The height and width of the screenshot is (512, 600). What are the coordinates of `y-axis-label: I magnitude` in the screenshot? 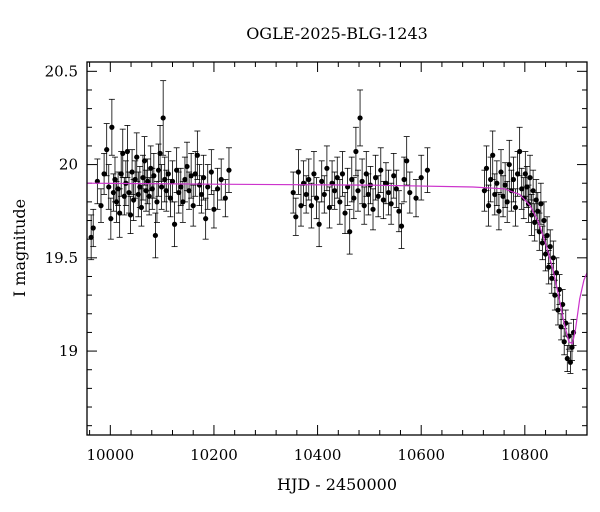 It's located at (19, 248).